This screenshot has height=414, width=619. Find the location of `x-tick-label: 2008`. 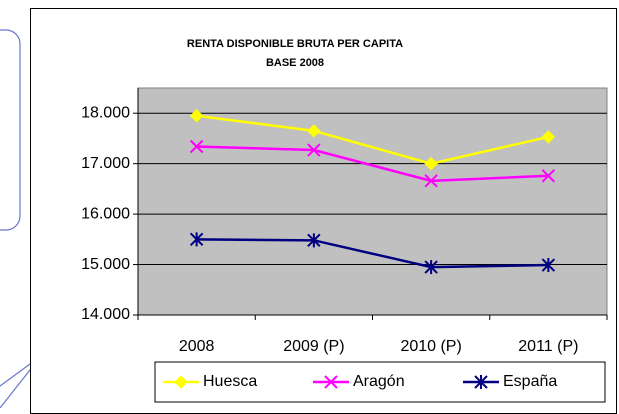

x-tick-label: 2008 is located at coordinates (197, 346).